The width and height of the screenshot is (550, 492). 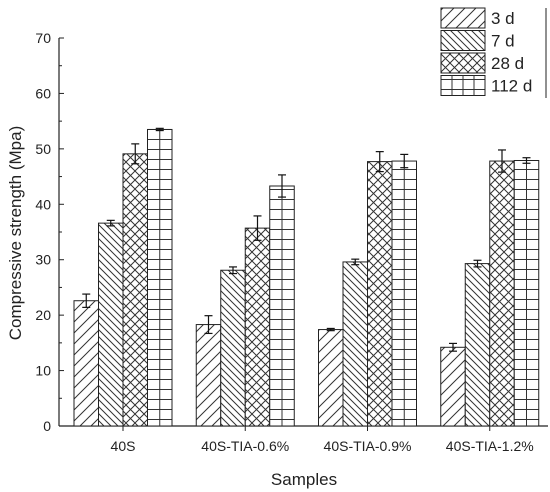 What do you see at coordinates (511, 86) in the screenshot?
I see `legend-label: 112 d` at bounding box center [511, 86].